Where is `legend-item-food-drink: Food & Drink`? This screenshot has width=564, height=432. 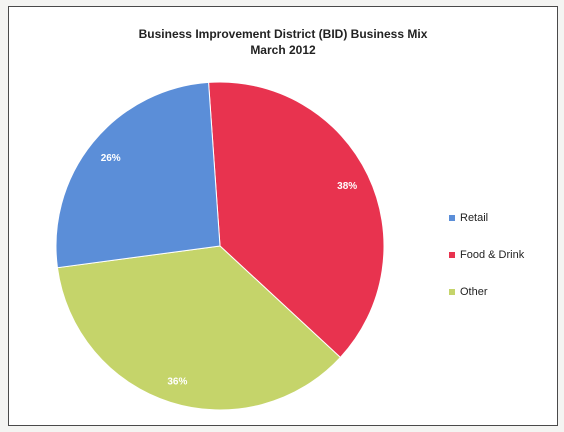
legend-item-food-drink: Food & Drink is located at coordinates (486, 255).